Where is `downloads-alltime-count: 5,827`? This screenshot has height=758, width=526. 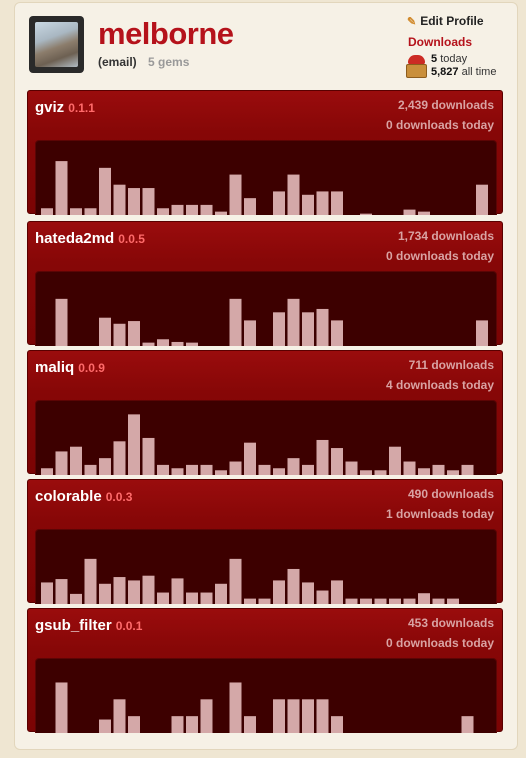
downloads-alltime-count: 5,827 is located at coordinates (445, 72).